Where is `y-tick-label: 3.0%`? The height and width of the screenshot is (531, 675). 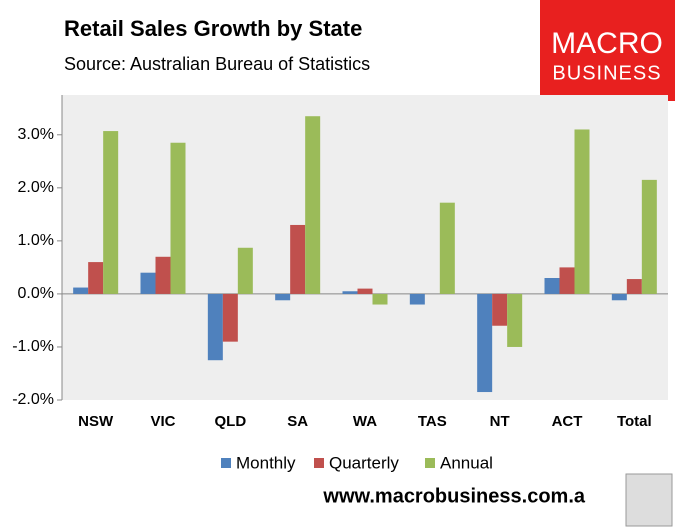
y-tick-label: 3.0% is located at coordinates (36, 134).